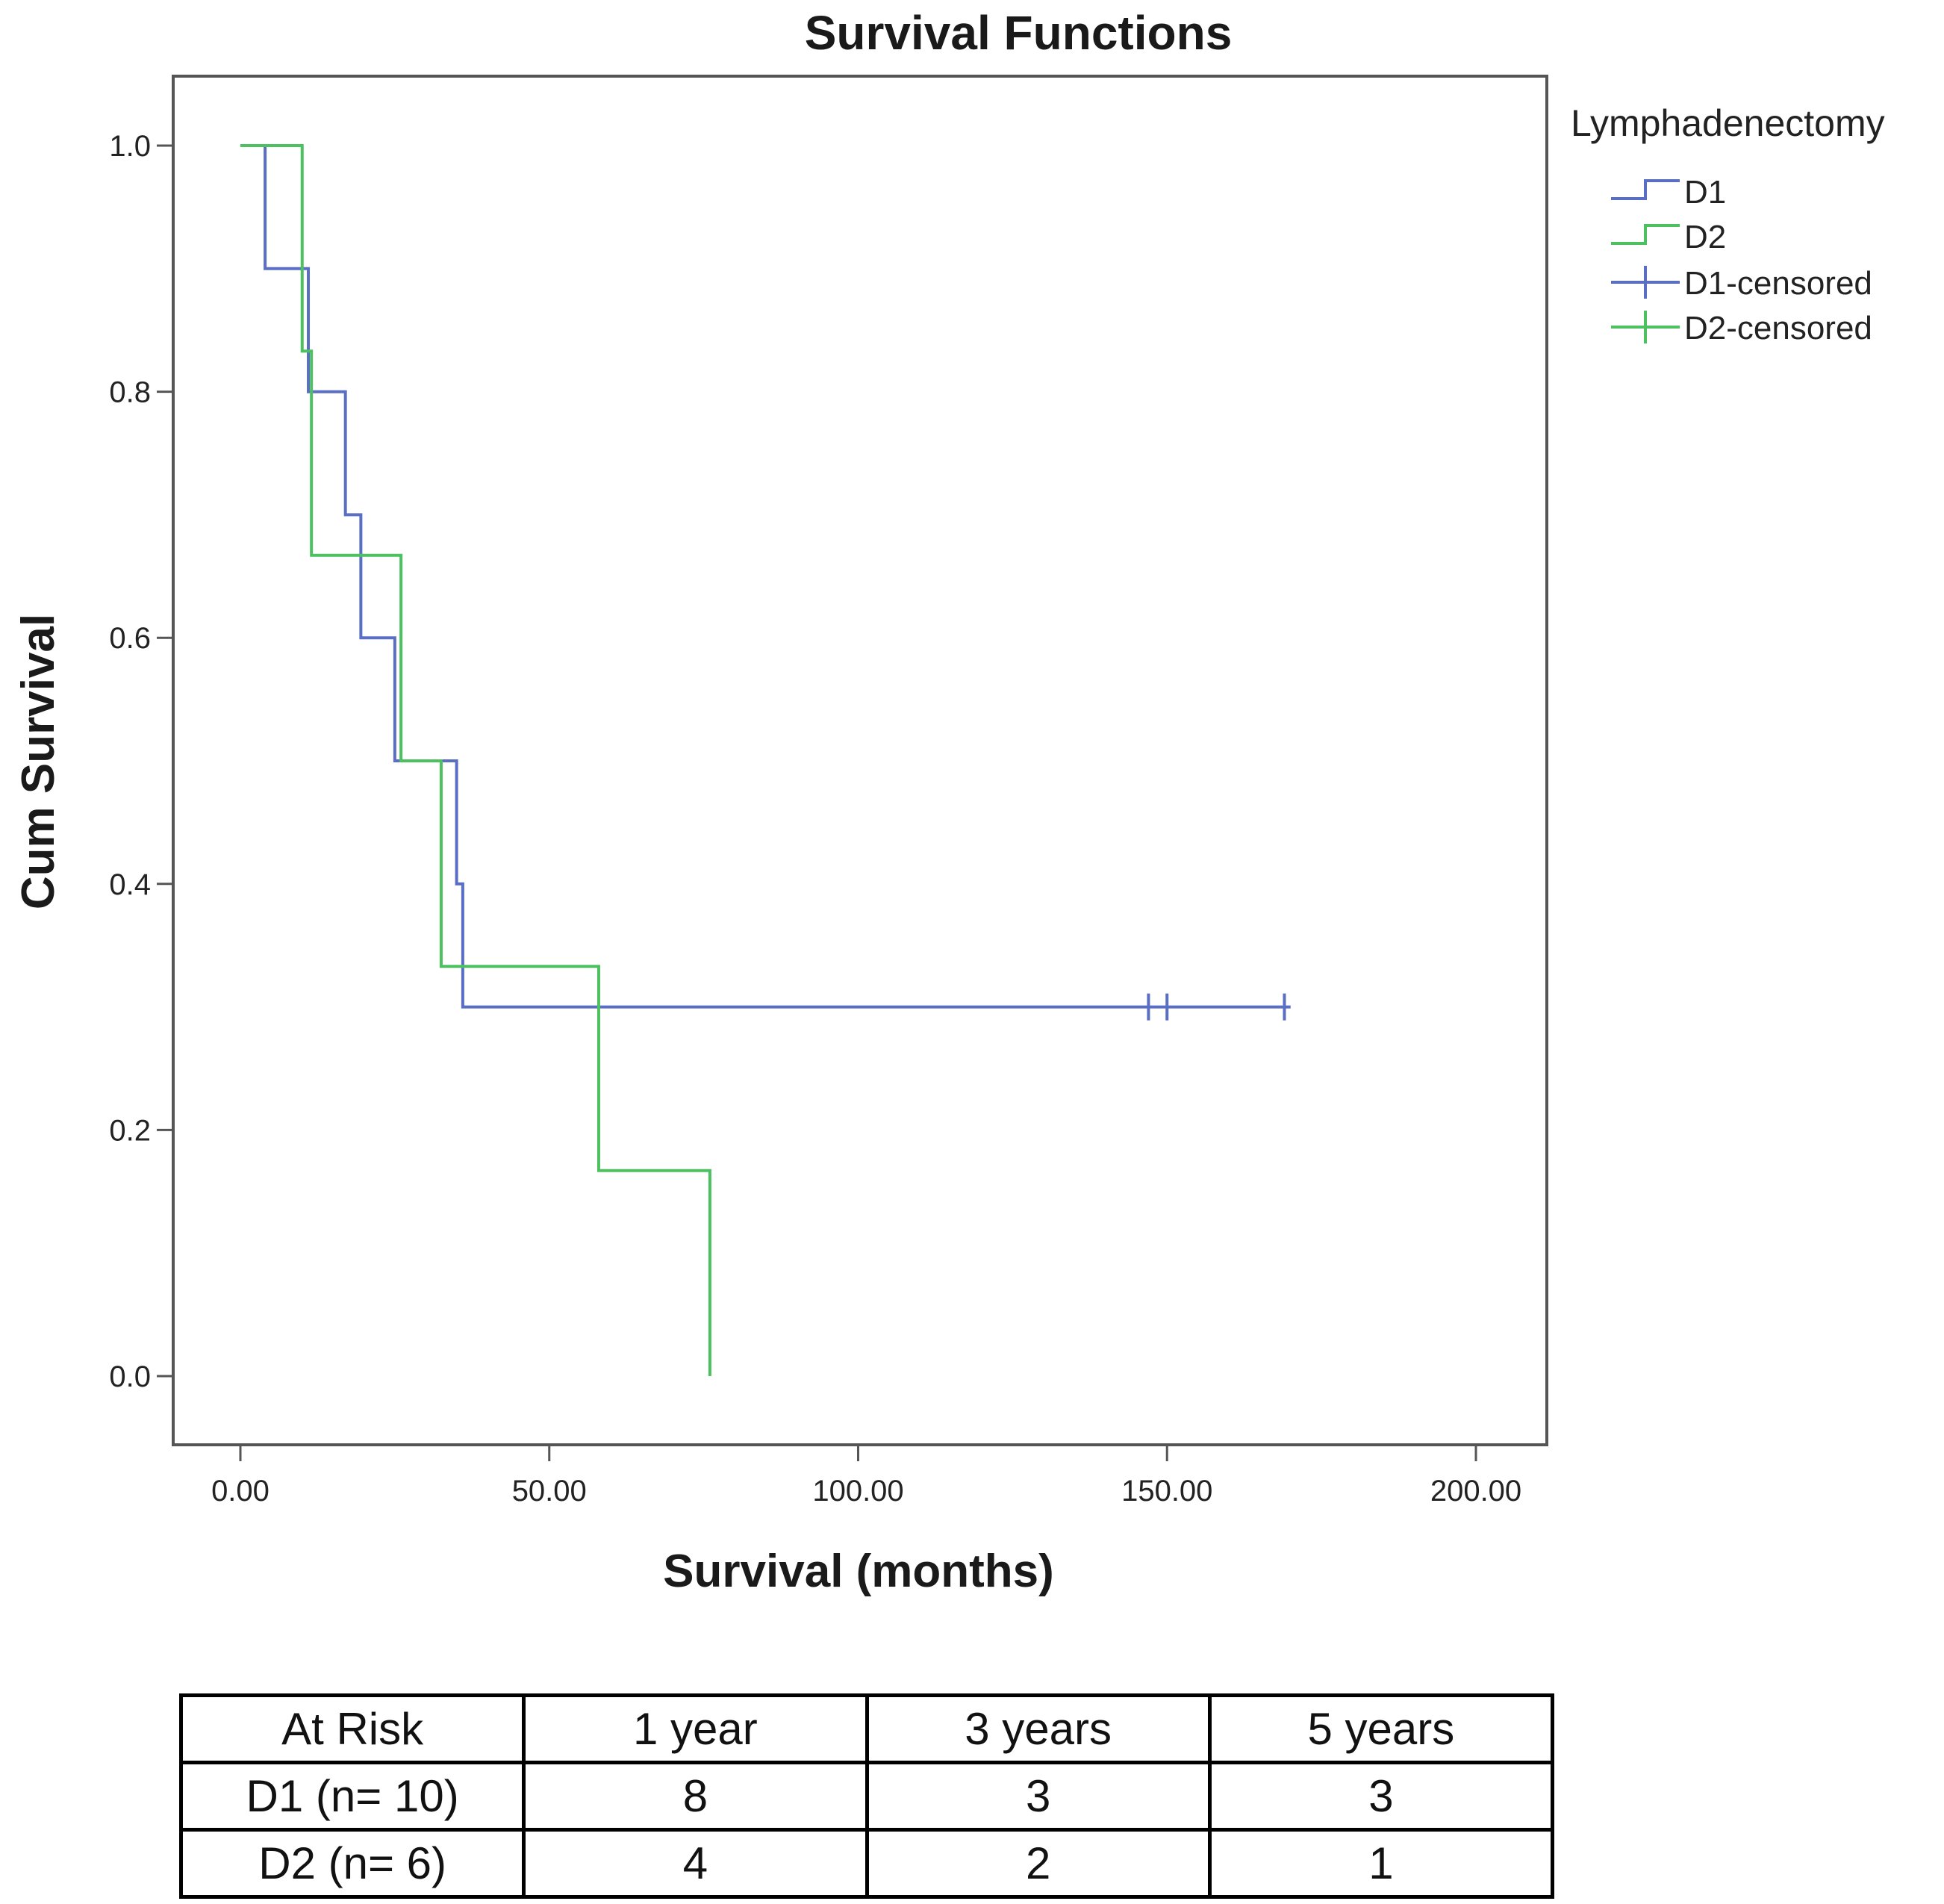 The height and width of the screenshot is (1904, 1944). Describe the element at coordinates (1038, 1728) in the screenshot. I see `header-3-years: 3 years` at that location.